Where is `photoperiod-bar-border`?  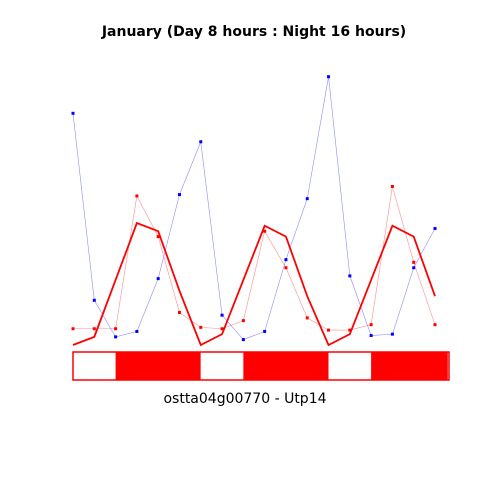
photoperiod-bar-border is located at coordinates (261, 366).